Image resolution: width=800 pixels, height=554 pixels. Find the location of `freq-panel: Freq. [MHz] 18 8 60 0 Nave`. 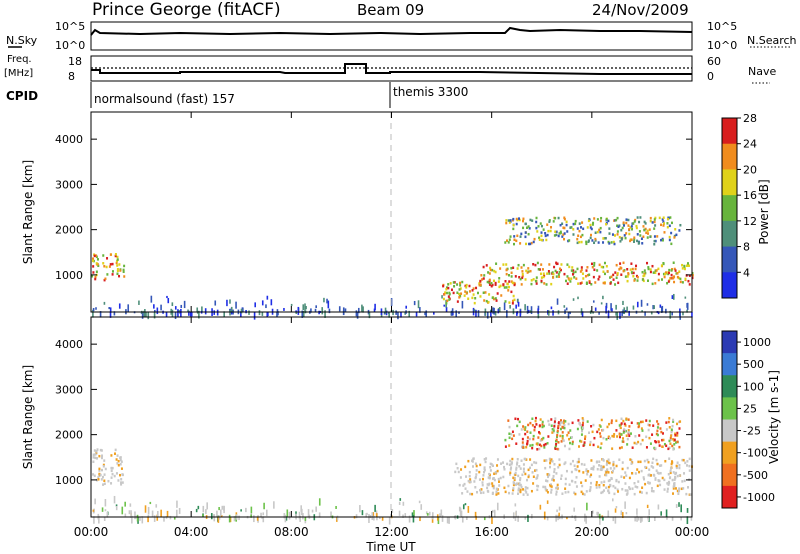

freq-panel: Freq. [MHz] 18 8 60 0 Nave is located at coordinates (390, 69).